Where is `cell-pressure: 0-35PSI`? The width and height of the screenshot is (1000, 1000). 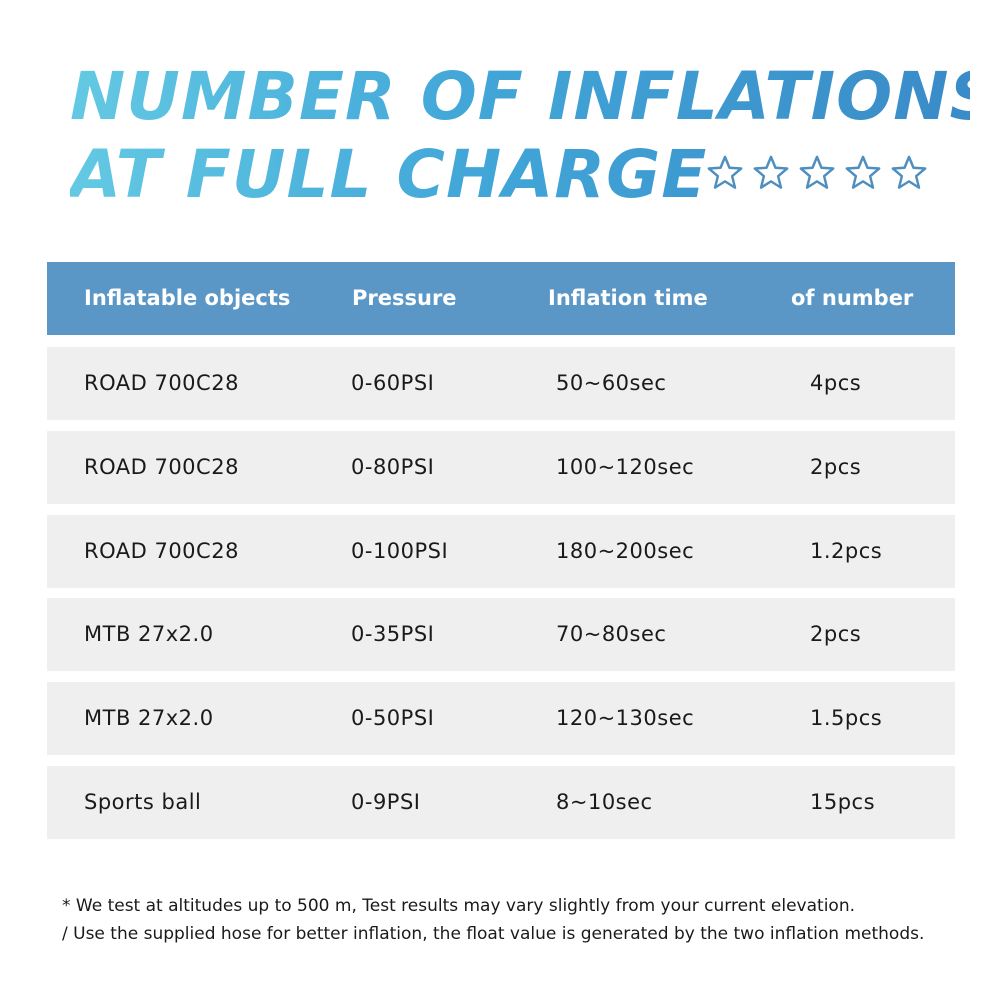
cell-pressure: 0-35PSI is located at coordinates (393, 634).